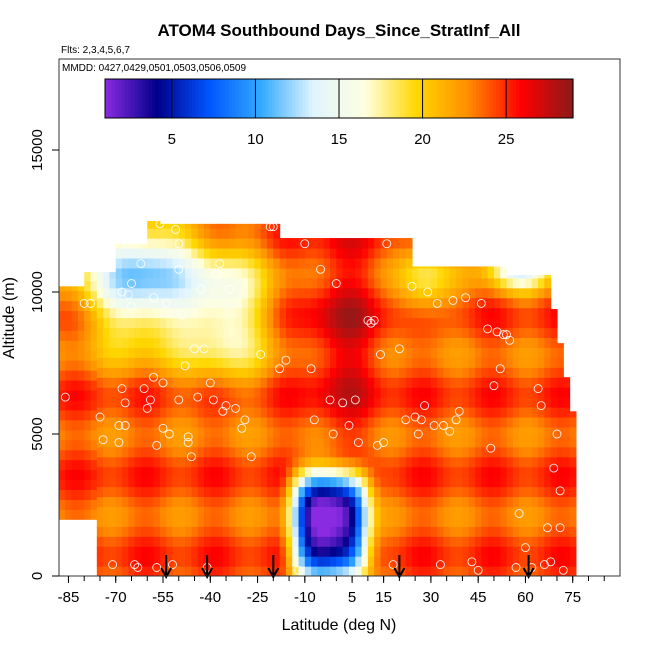 This screenshot has width=650, height=650. What do you see at coordinates (339, 113) in the screenshot?
I see `colorbar: 5 10 15 20 25` at bounding box center [339, 113].